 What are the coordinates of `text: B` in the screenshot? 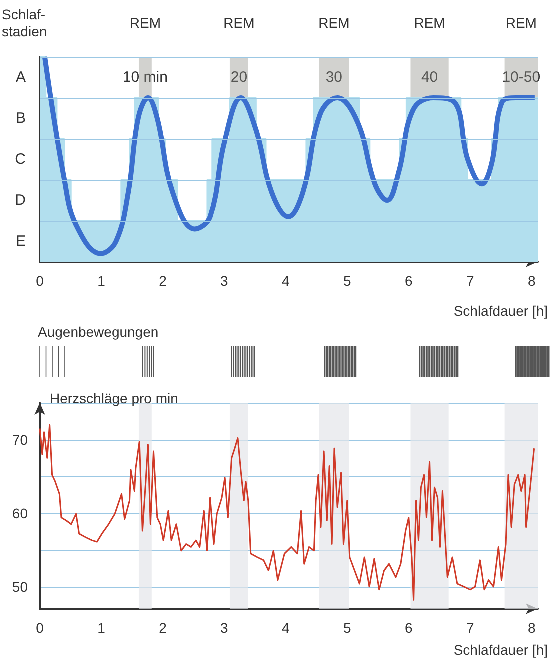 It's located at (21, 118).